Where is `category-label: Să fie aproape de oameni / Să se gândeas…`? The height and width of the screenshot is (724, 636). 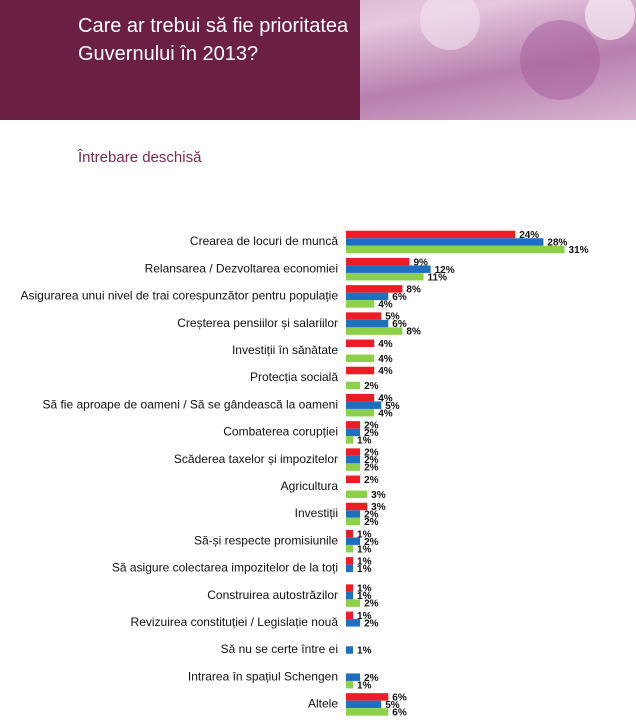
category-label: Să fie aproape de oameni / Să se gândeas… is located at coordinates (190, 404).